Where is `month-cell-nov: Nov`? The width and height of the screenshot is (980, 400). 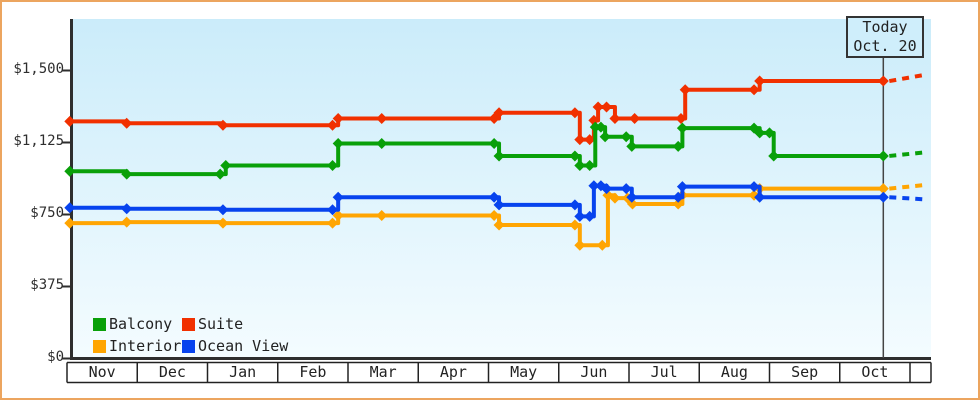
month-cell-nov: Nov is located at coordinates (102, 372).